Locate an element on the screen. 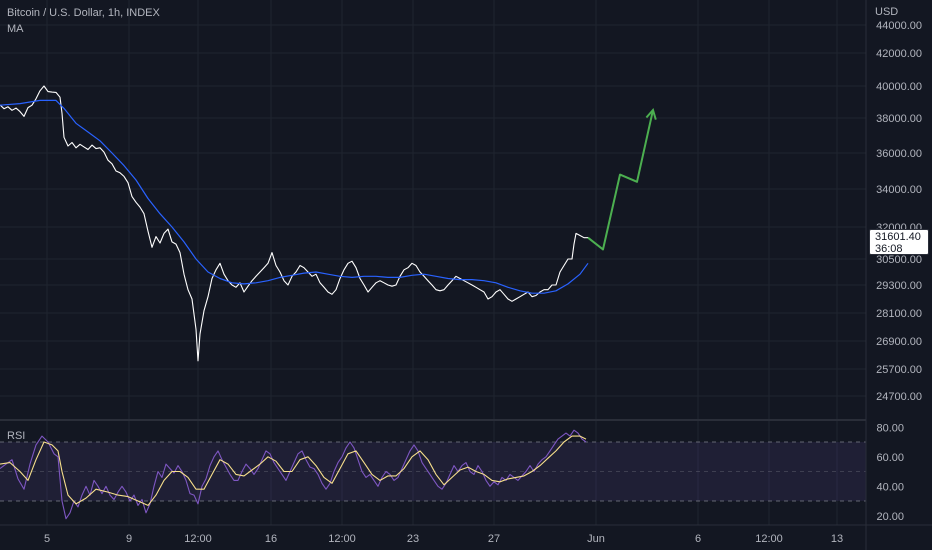  last-price-value: 31601.40 is located at coordinates (898, 237).